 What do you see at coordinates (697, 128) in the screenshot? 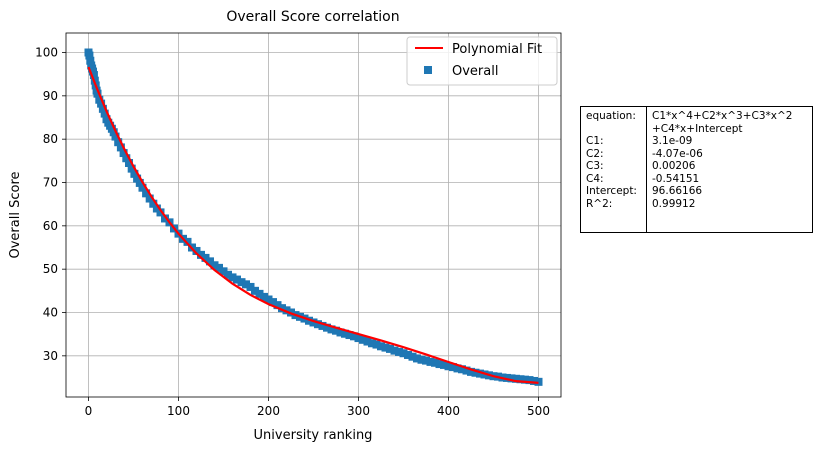
I see `fit-table-value: +C4*x+Intercept` at bounding box center [697, 128].